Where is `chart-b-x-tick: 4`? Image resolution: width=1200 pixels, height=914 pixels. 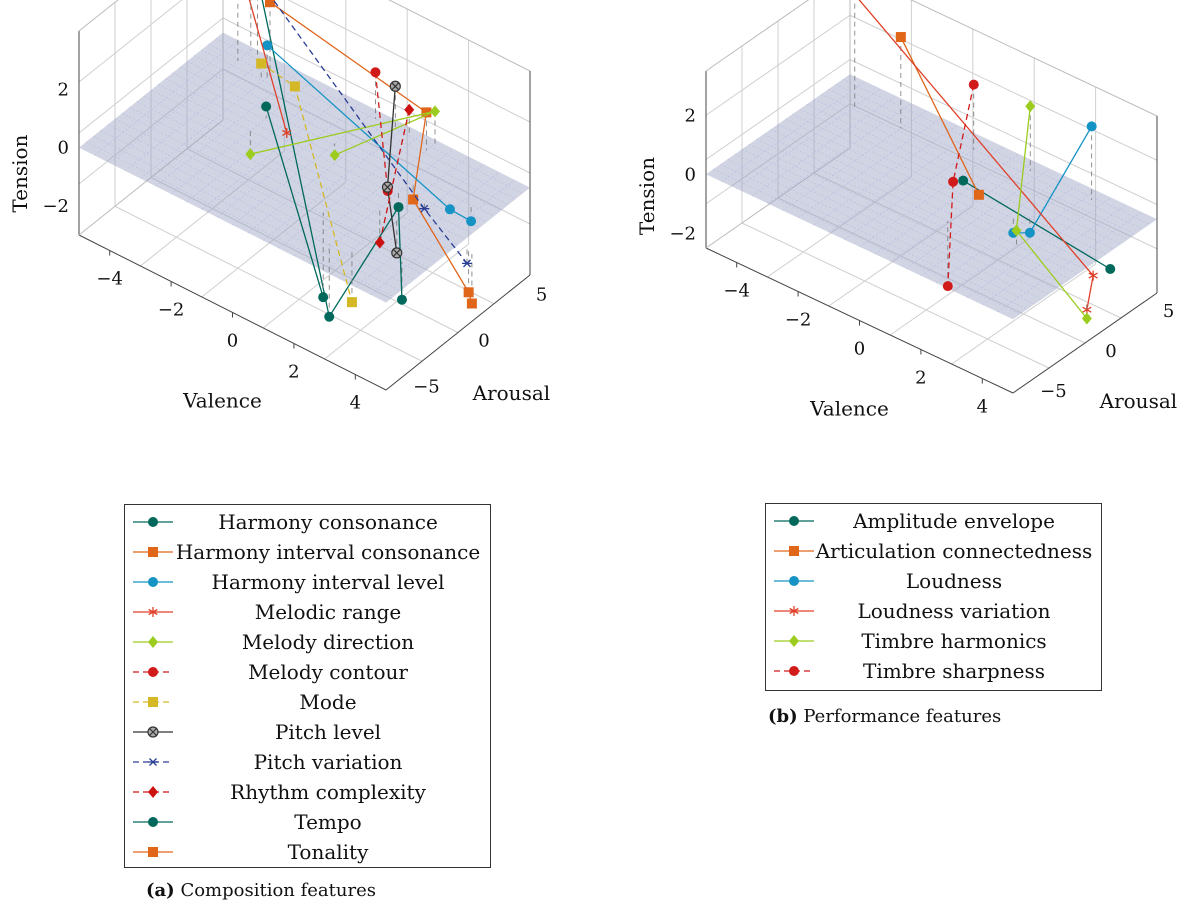
chart-b-x-tick: 4 is located at coordinates (982, 407).